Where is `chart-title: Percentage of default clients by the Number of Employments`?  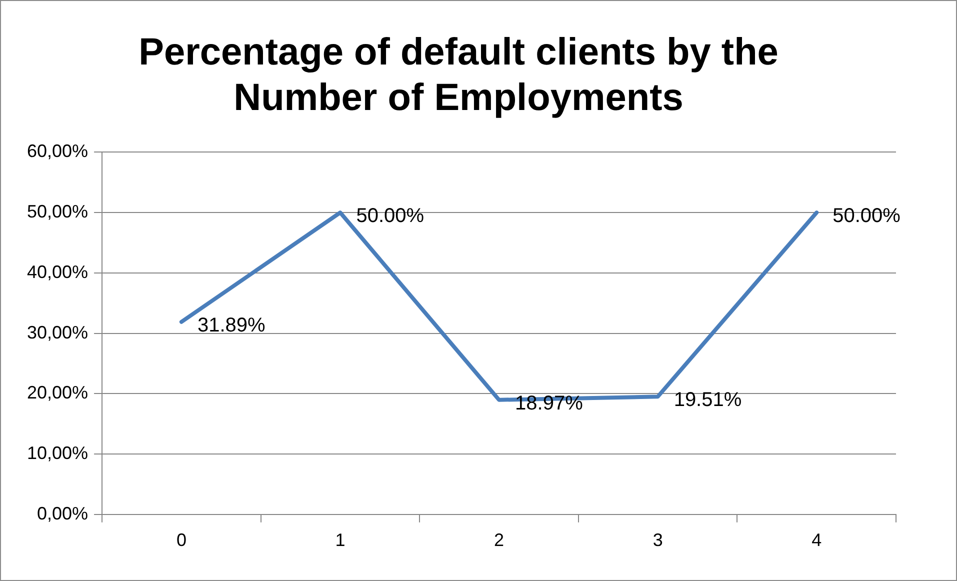
chart-title: Percentage of default clients by the Number of Employments is located at coordinates (458, 75).